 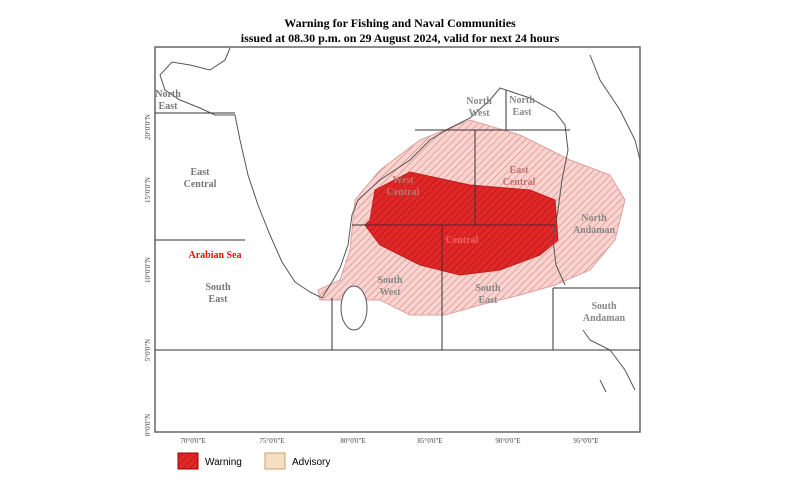 What do you see at coordinates (148, 350) in the screenshot?
I see `latitude-label: 5°0'0"N` at bounding box center [148, 350].